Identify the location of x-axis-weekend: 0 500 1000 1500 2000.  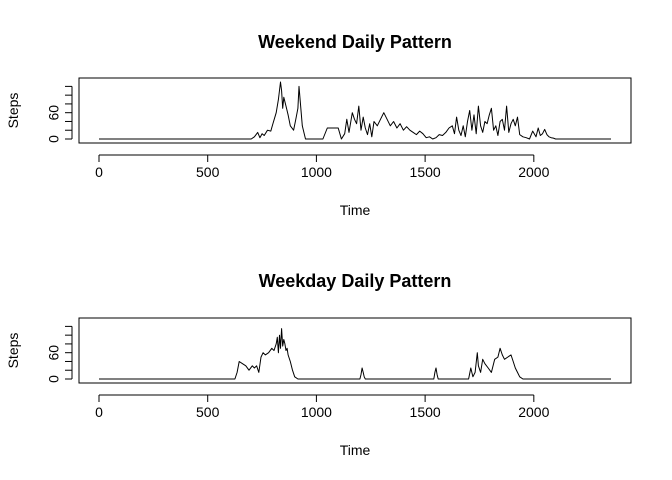
(322, 167).